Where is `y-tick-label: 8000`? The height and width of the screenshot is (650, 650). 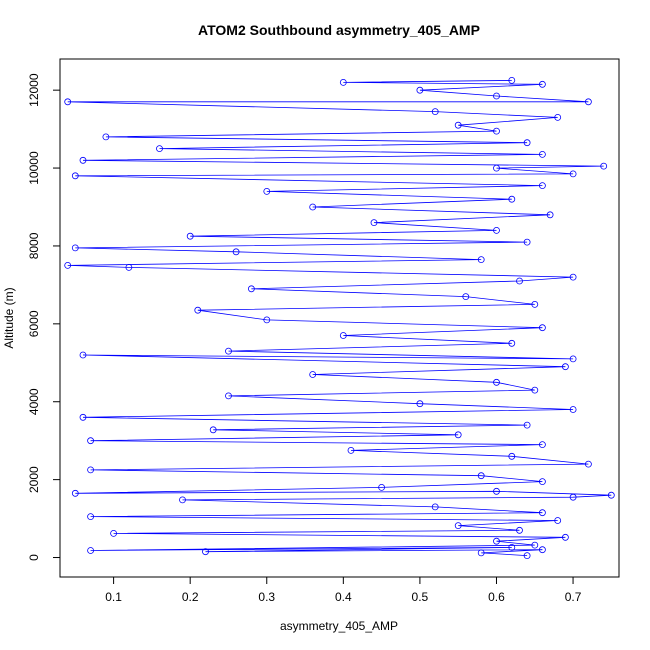 y-tick-label: 8000 is located at coordinates (34, 245).